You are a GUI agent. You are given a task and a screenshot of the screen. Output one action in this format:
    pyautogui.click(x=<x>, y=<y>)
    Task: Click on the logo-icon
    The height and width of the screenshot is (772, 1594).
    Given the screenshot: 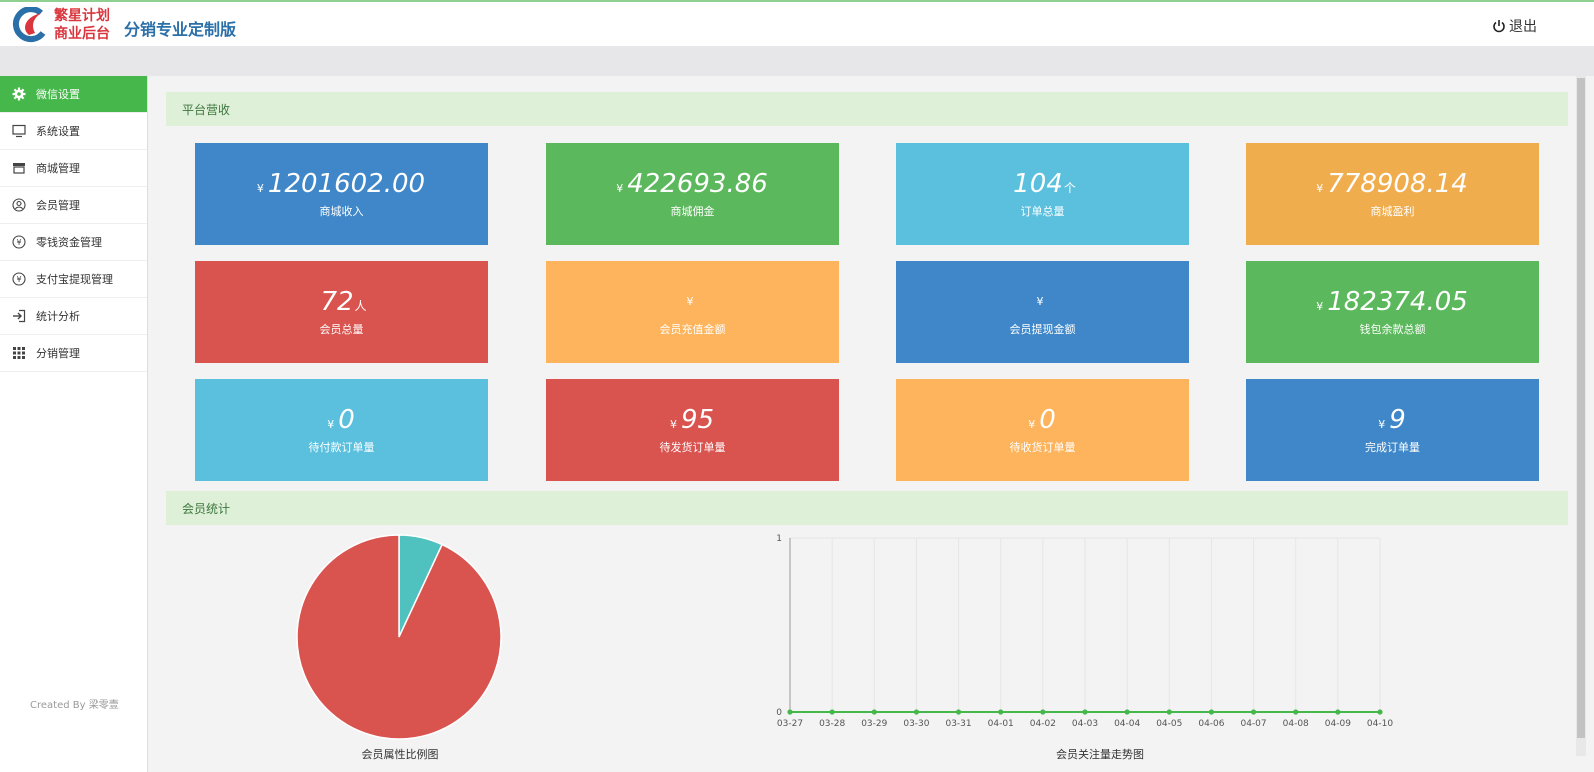 What is the action you would take?
    pyautogui.click(x=29, y=25)
    